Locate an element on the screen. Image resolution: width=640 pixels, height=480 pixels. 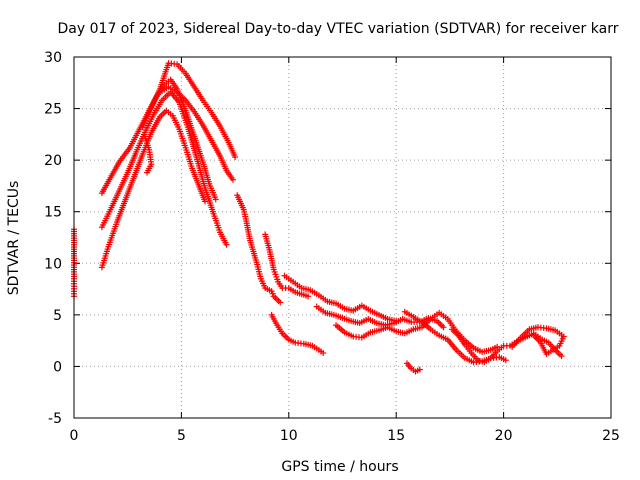
x-tick-label: 15 is located at coordinates (396, 436).